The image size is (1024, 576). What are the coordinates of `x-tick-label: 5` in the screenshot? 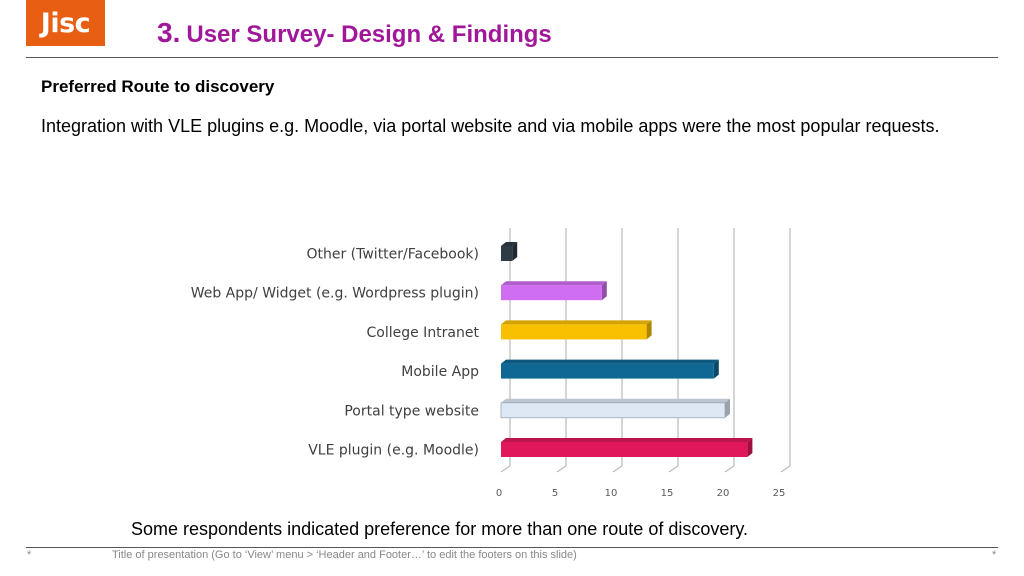 It's located at (555, 493).